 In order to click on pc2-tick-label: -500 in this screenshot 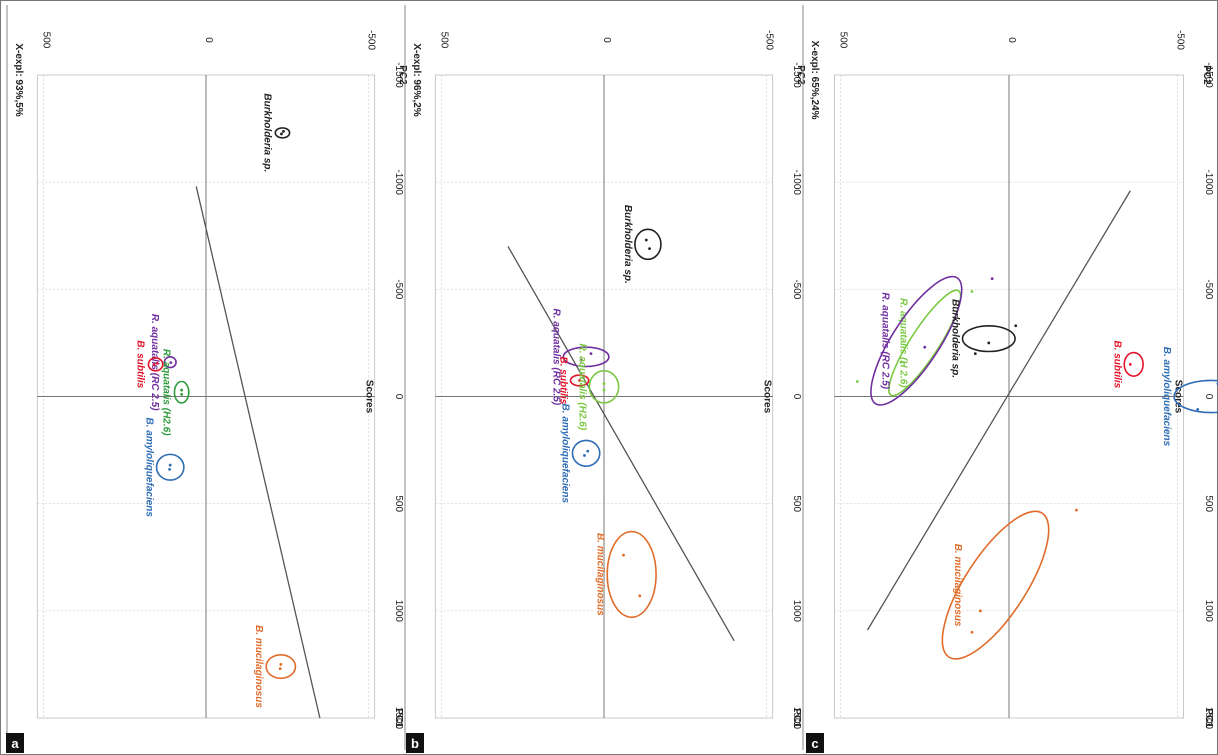, I will do `click(1179, 40)`.